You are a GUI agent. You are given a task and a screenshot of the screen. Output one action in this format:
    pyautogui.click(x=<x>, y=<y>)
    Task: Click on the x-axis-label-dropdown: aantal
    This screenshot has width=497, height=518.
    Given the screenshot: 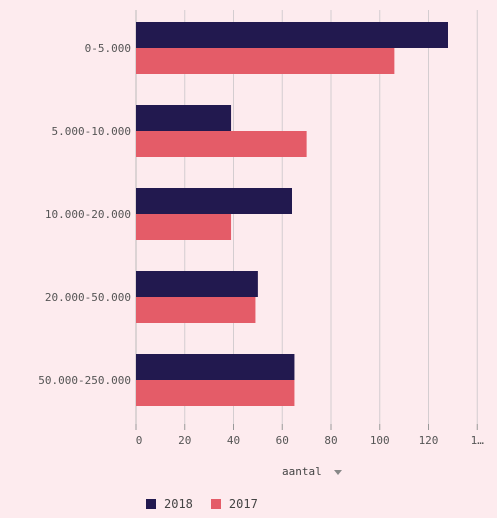 What is the action you would take?
    pyautogui.click(x=312, y=471)
    